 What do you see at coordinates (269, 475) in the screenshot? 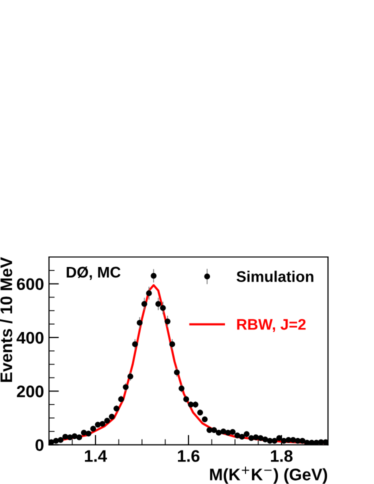
I see `x-axis-title: M(K$^{+}$K$^{−}$) (GeV)` at bounding box center [269, 475].